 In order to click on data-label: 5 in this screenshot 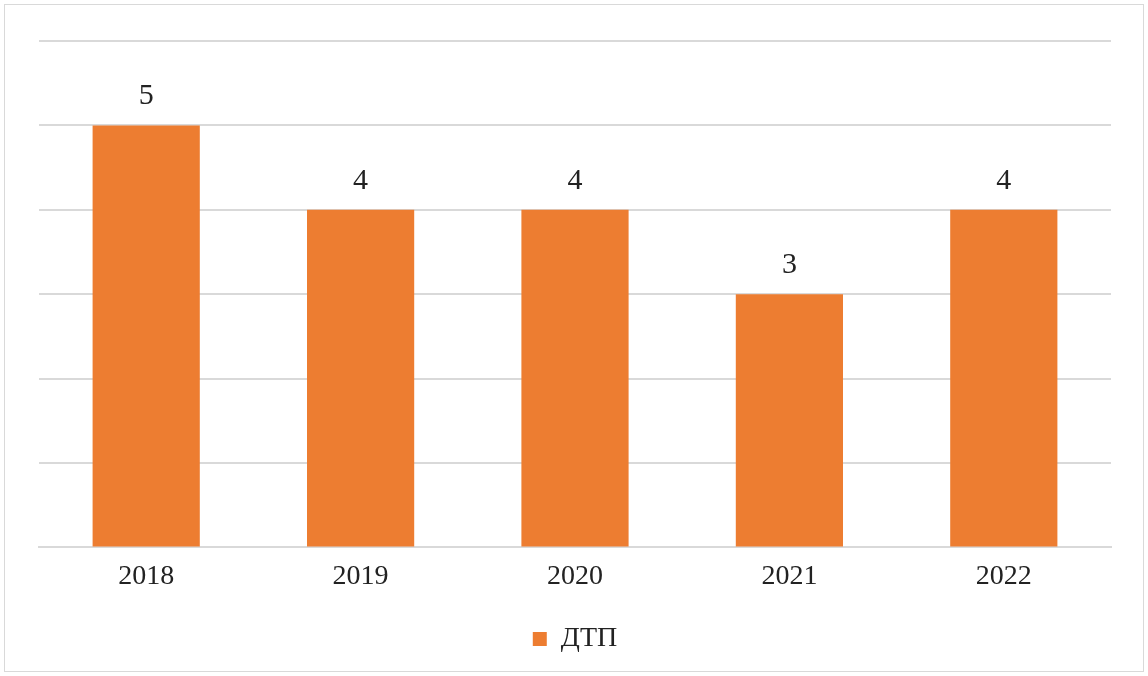, I will do `click(146, 94)`.